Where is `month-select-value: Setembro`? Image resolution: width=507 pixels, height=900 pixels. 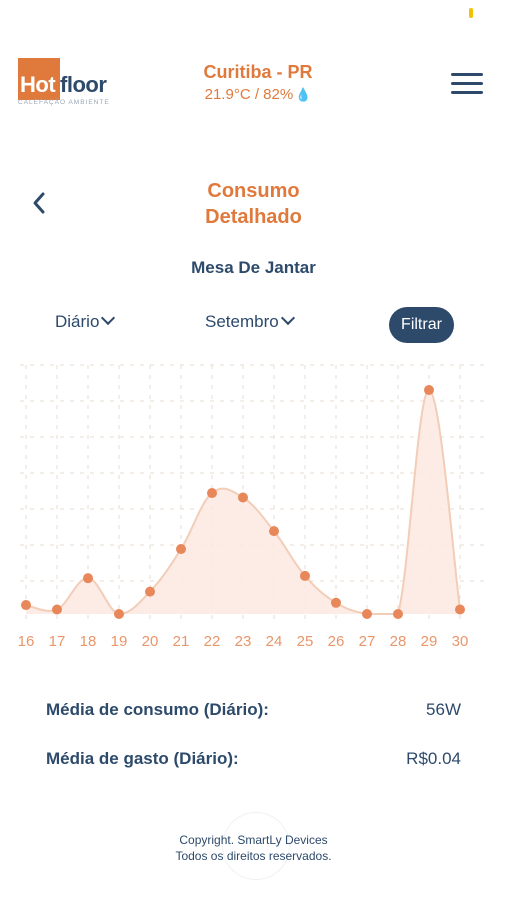
month-select-value: Setembro is located at coordinates (242, 321).